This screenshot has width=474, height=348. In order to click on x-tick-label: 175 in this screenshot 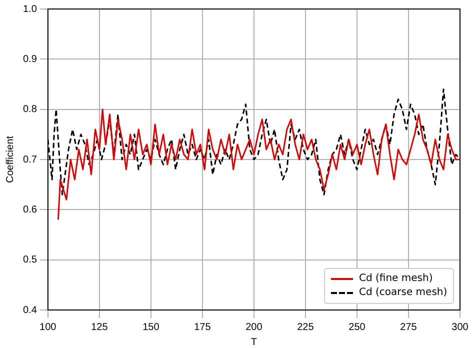, I will do `click(203, 327)`.